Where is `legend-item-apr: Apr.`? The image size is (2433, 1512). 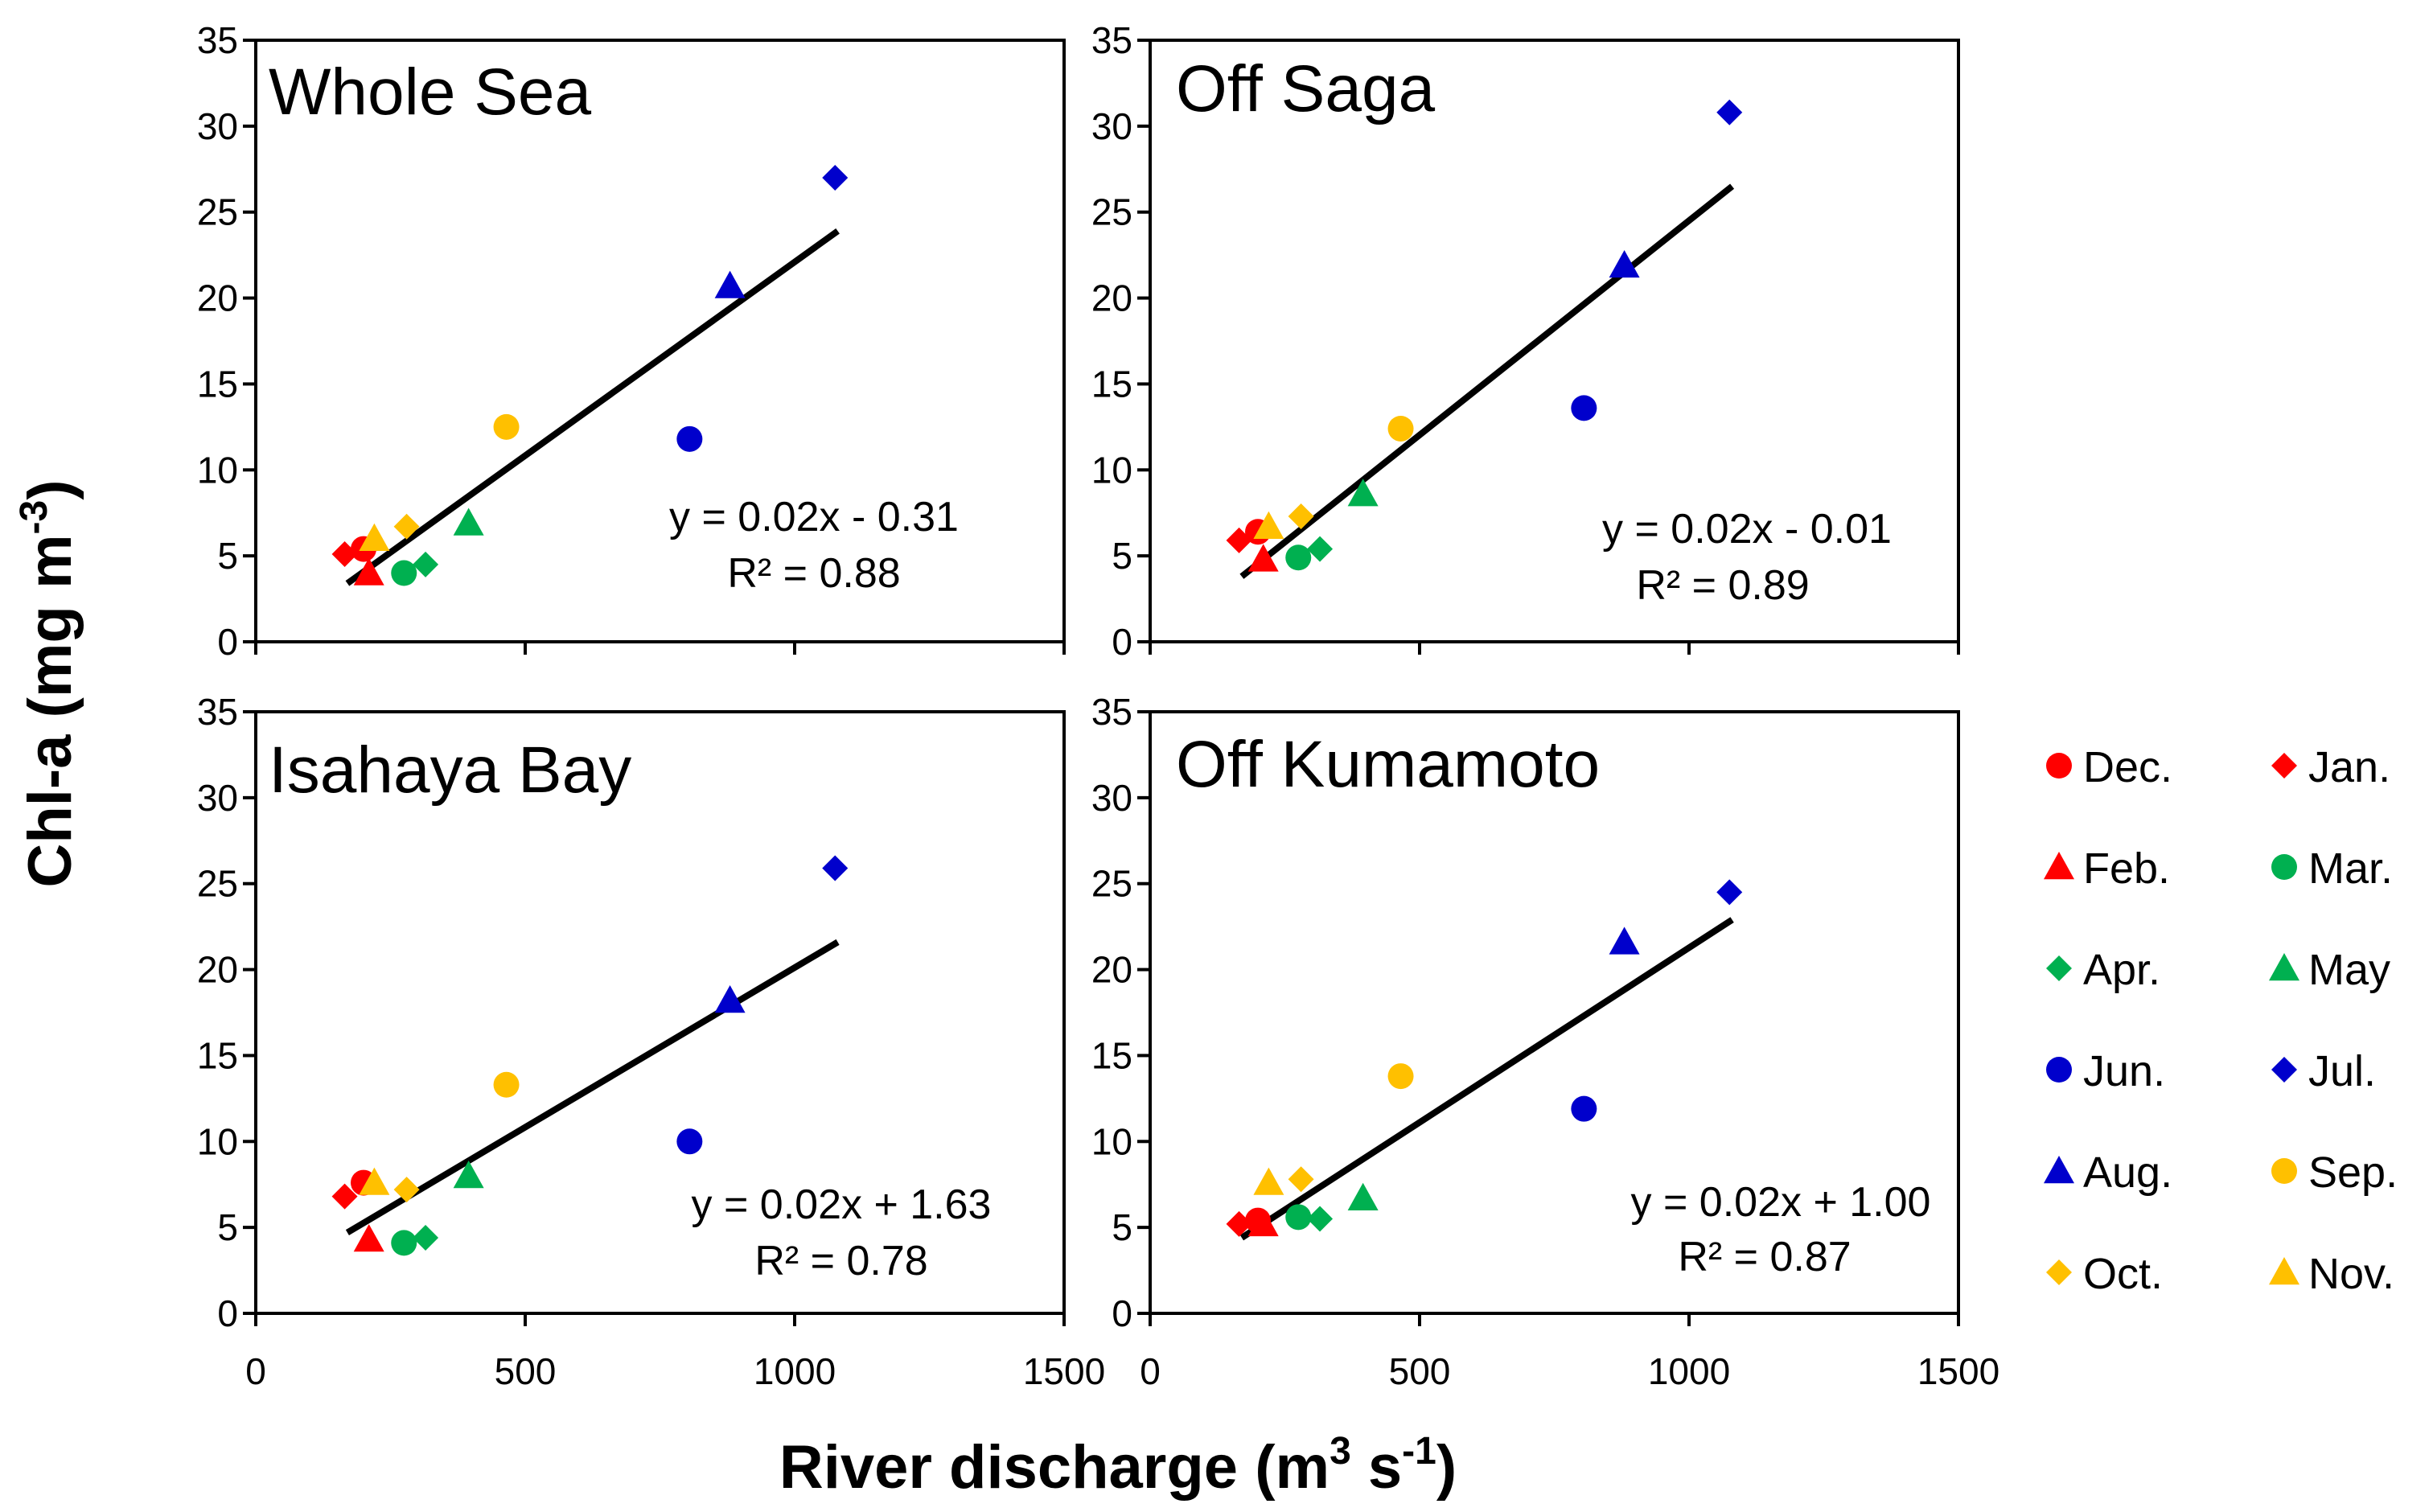
legend-item-apr: Apr. is located at coordinates (2103, 970).